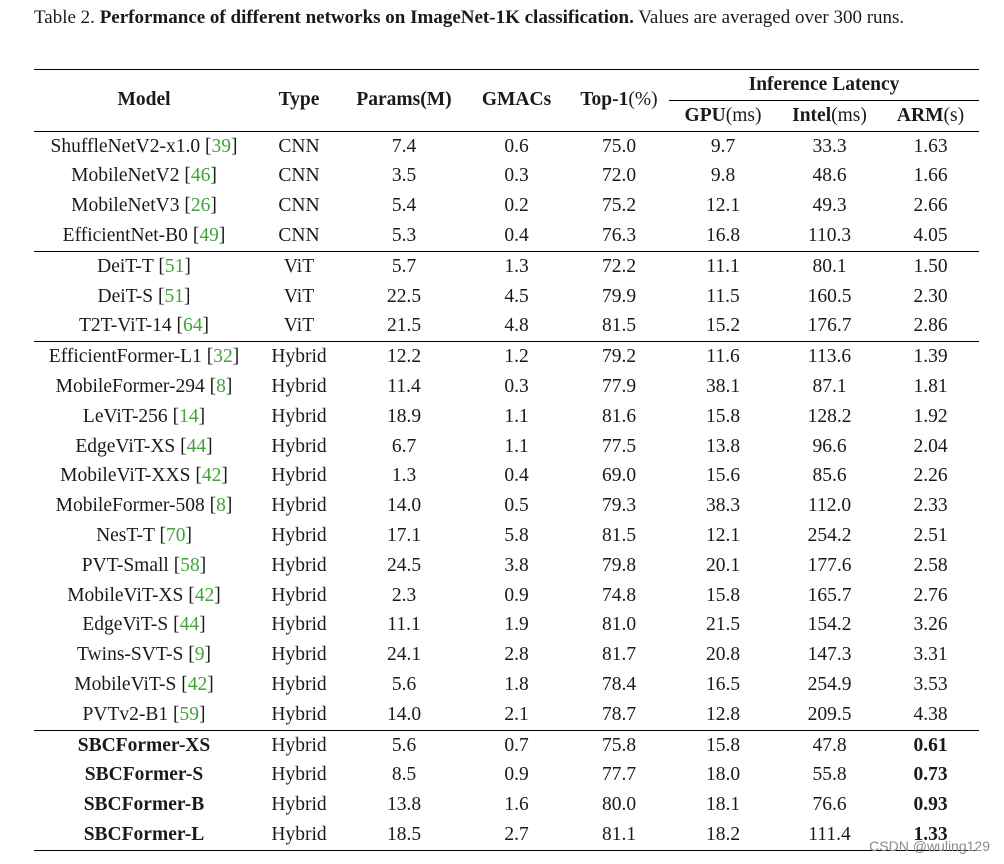  What do you see at coordinates (723, 296) in the screenshot?
I see `cell-gpu: 11.5` at bounding box center [723, 296].